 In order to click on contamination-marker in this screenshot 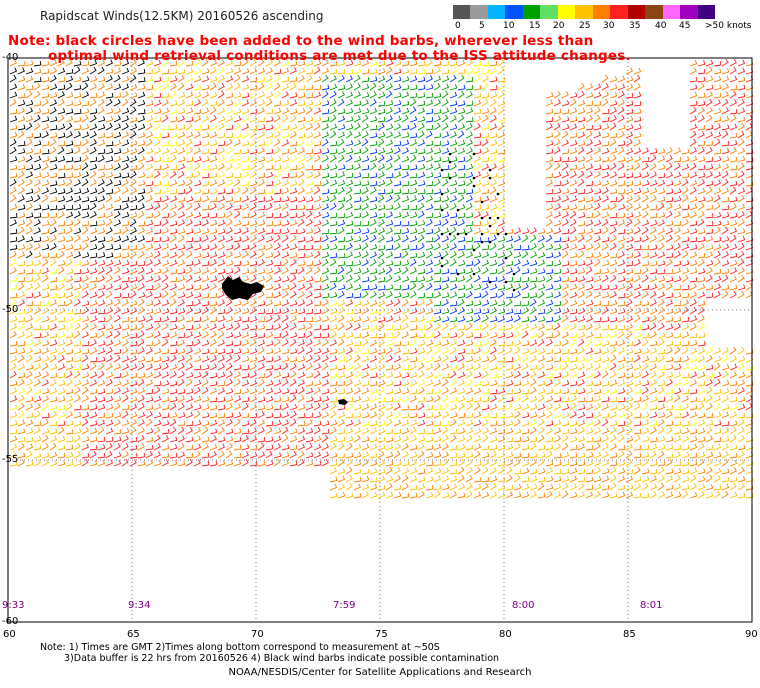, I will do `click(442, 170)`.